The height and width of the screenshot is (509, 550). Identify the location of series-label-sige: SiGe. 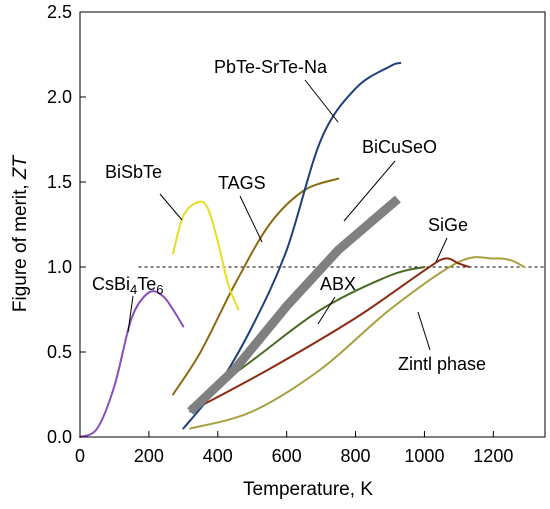
(448, 225).